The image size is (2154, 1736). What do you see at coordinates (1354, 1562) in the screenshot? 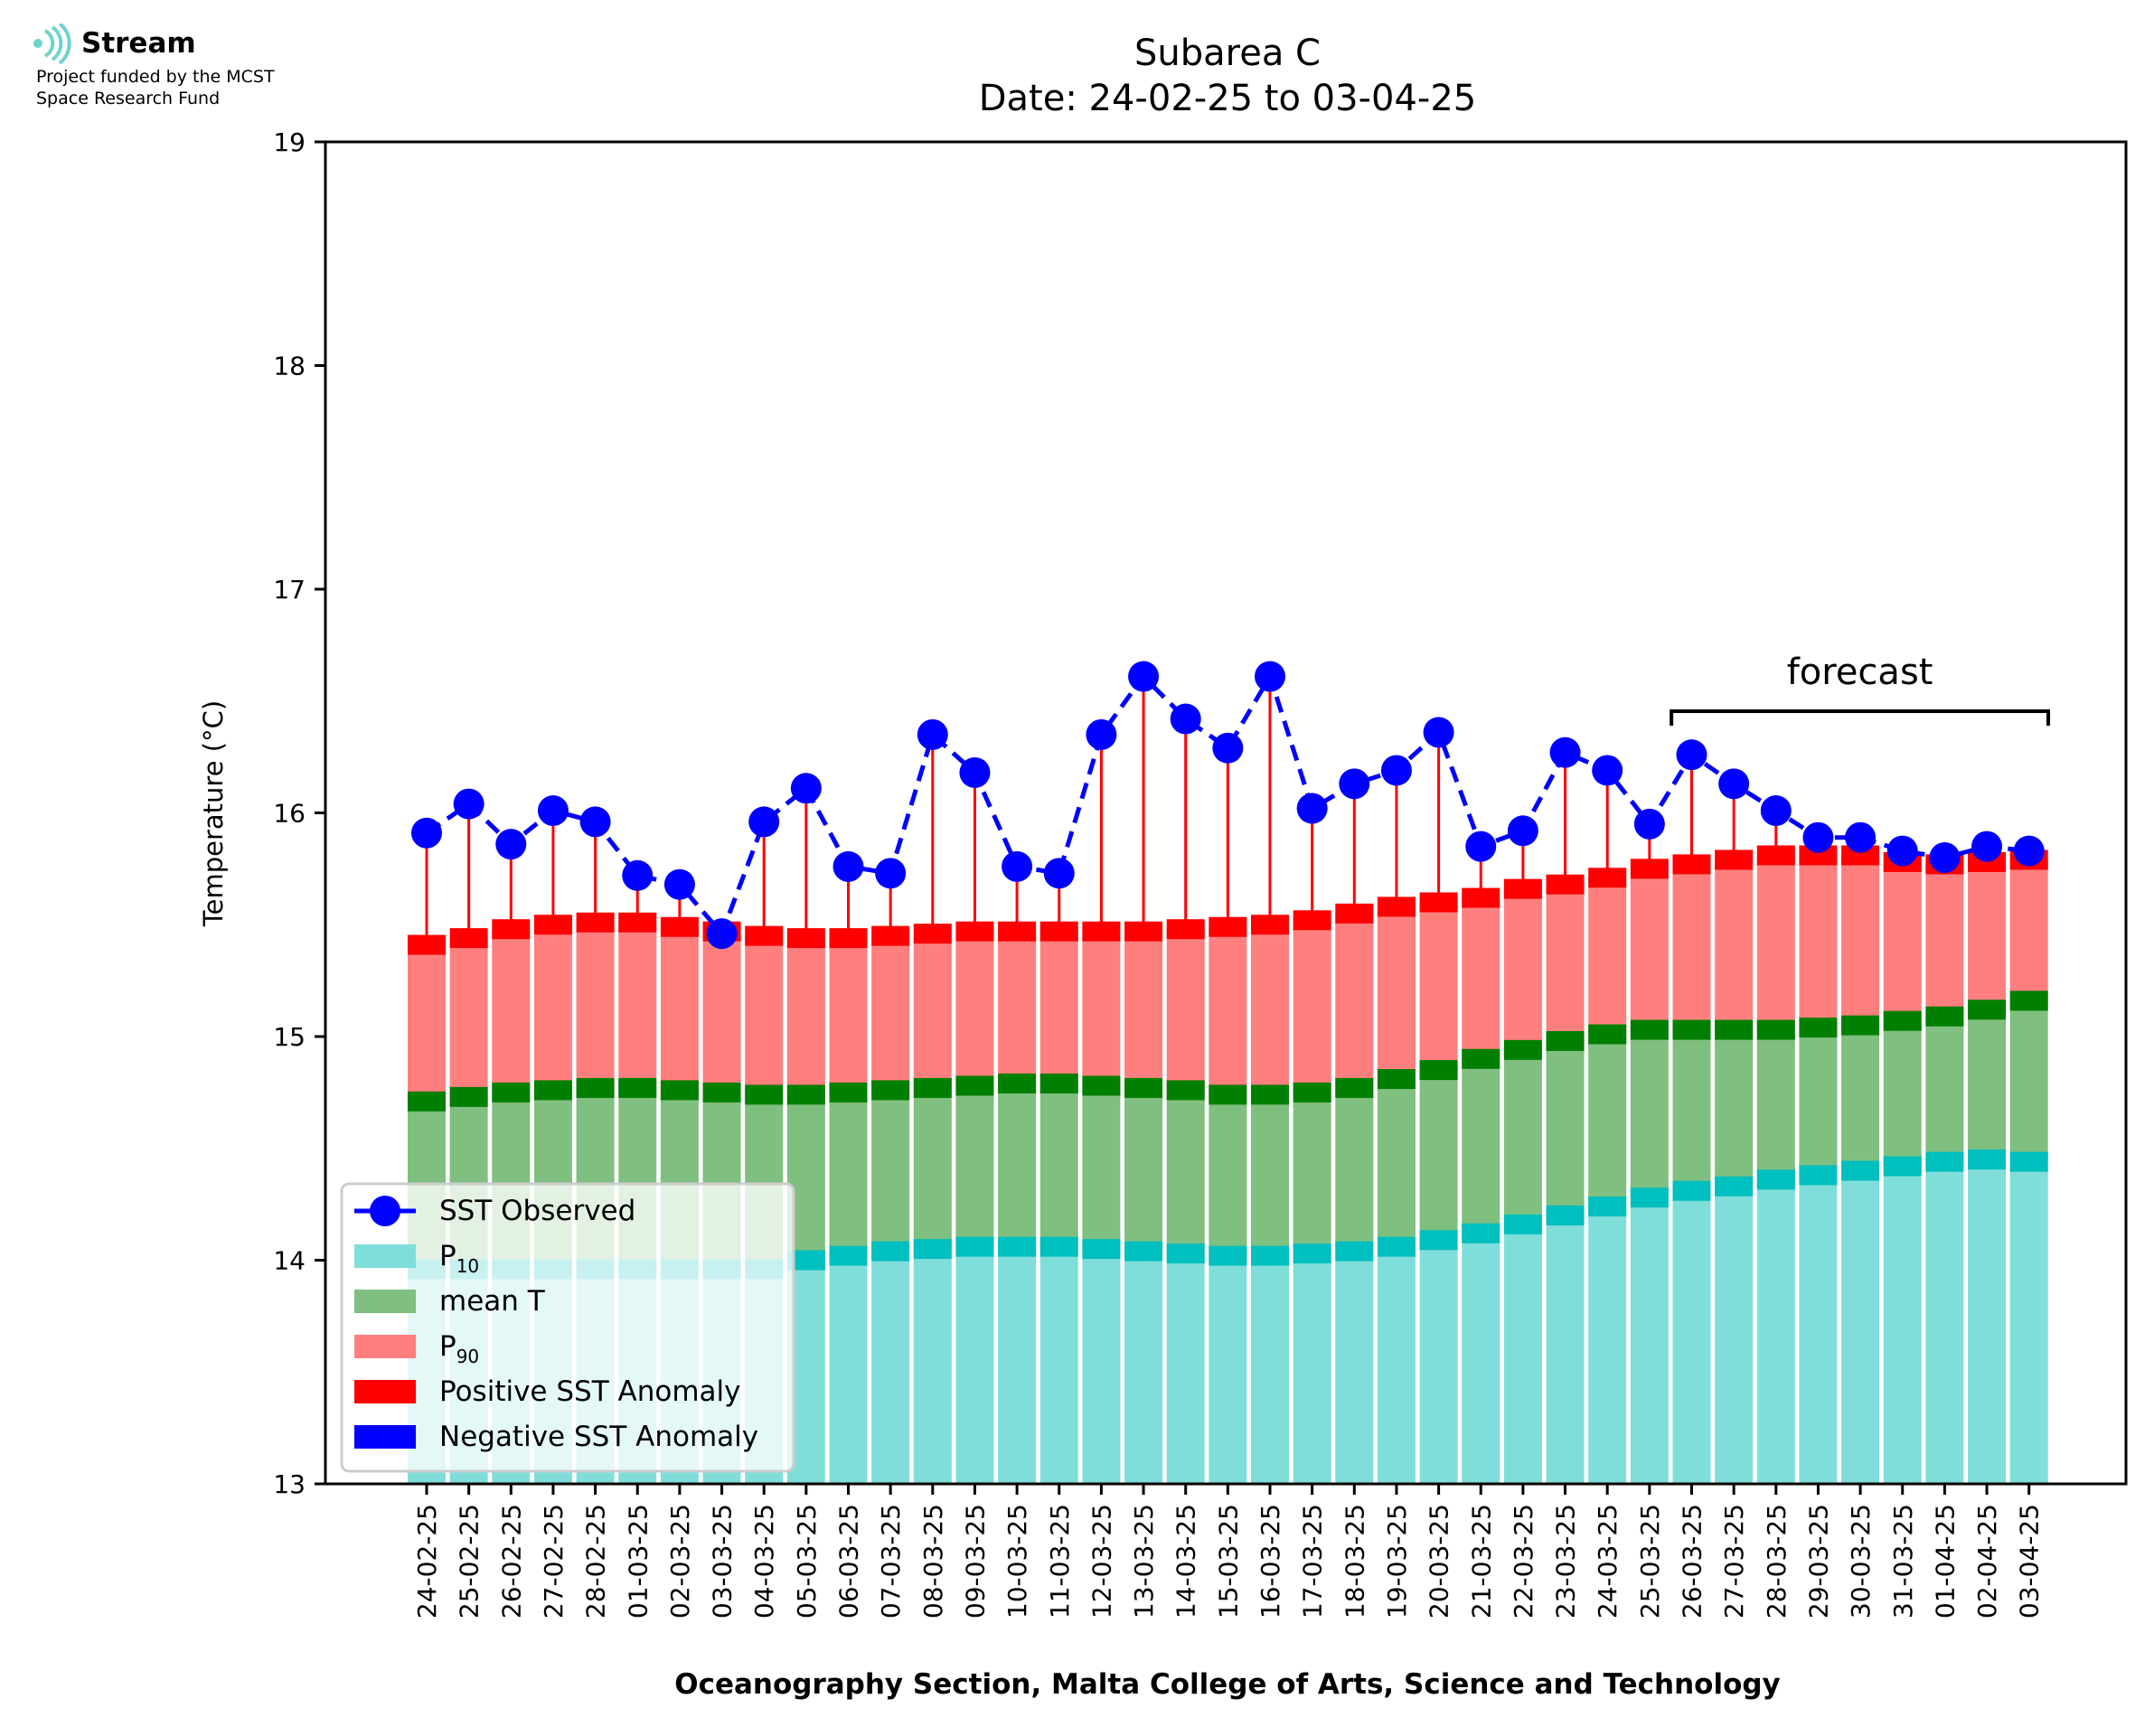
I see `x-tick-label: 18-03-25` at bounding box center [1354, 1562].